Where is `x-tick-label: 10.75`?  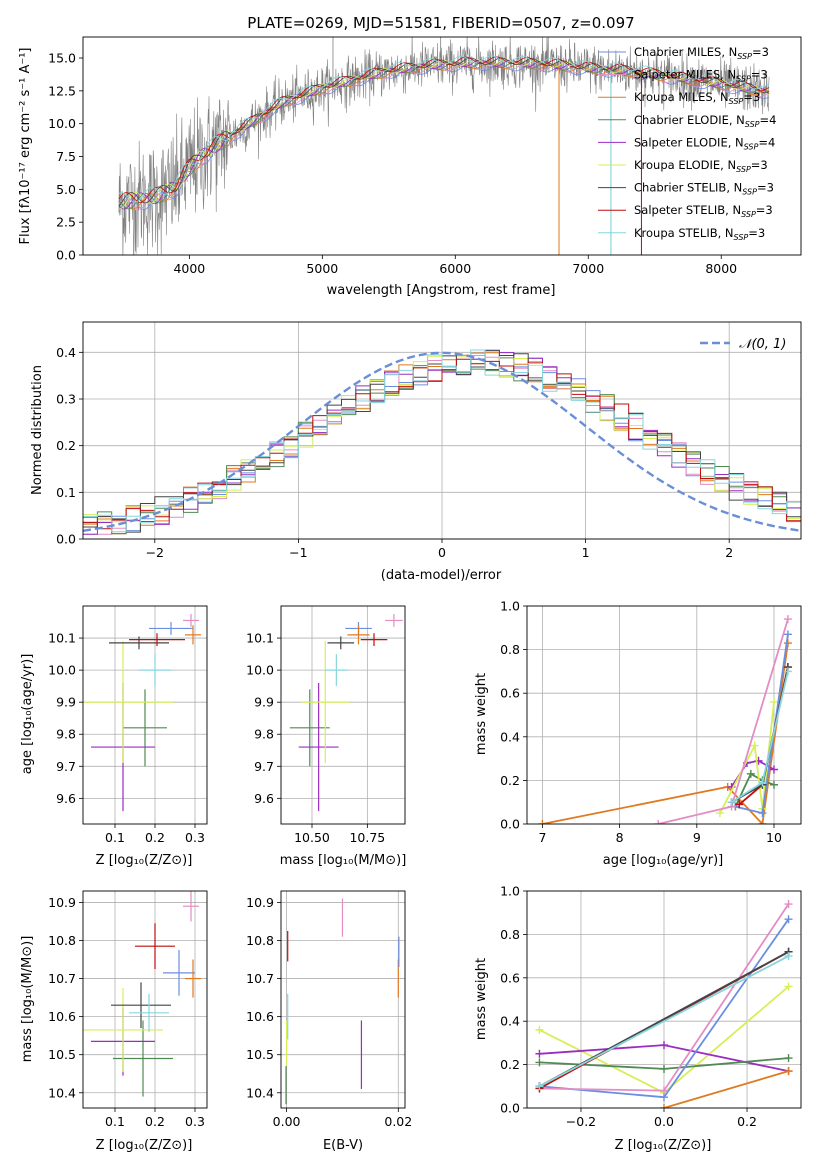 x-tick-label: 10.75 is located at coordinates (367, 837).